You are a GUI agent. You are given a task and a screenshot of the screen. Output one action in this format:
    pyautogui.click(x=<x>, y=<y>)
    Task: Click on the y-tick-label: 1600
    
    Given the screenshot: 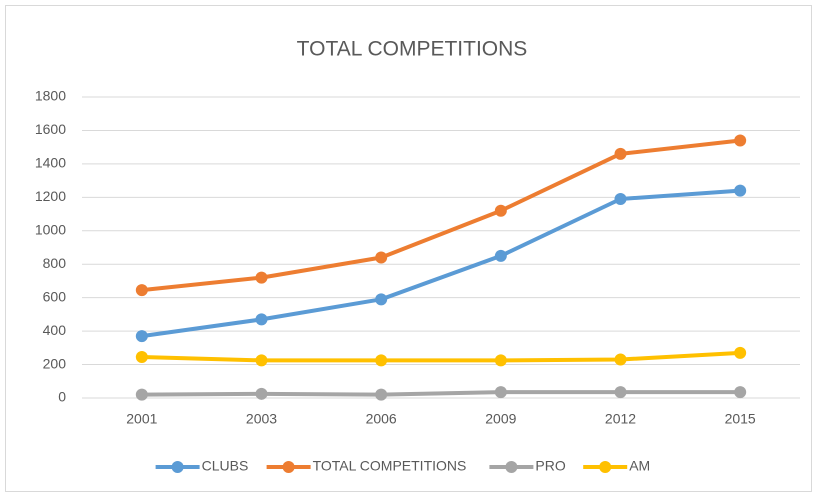 What is the action you would take?
    pyautogui.click(x=50, y=129)
    